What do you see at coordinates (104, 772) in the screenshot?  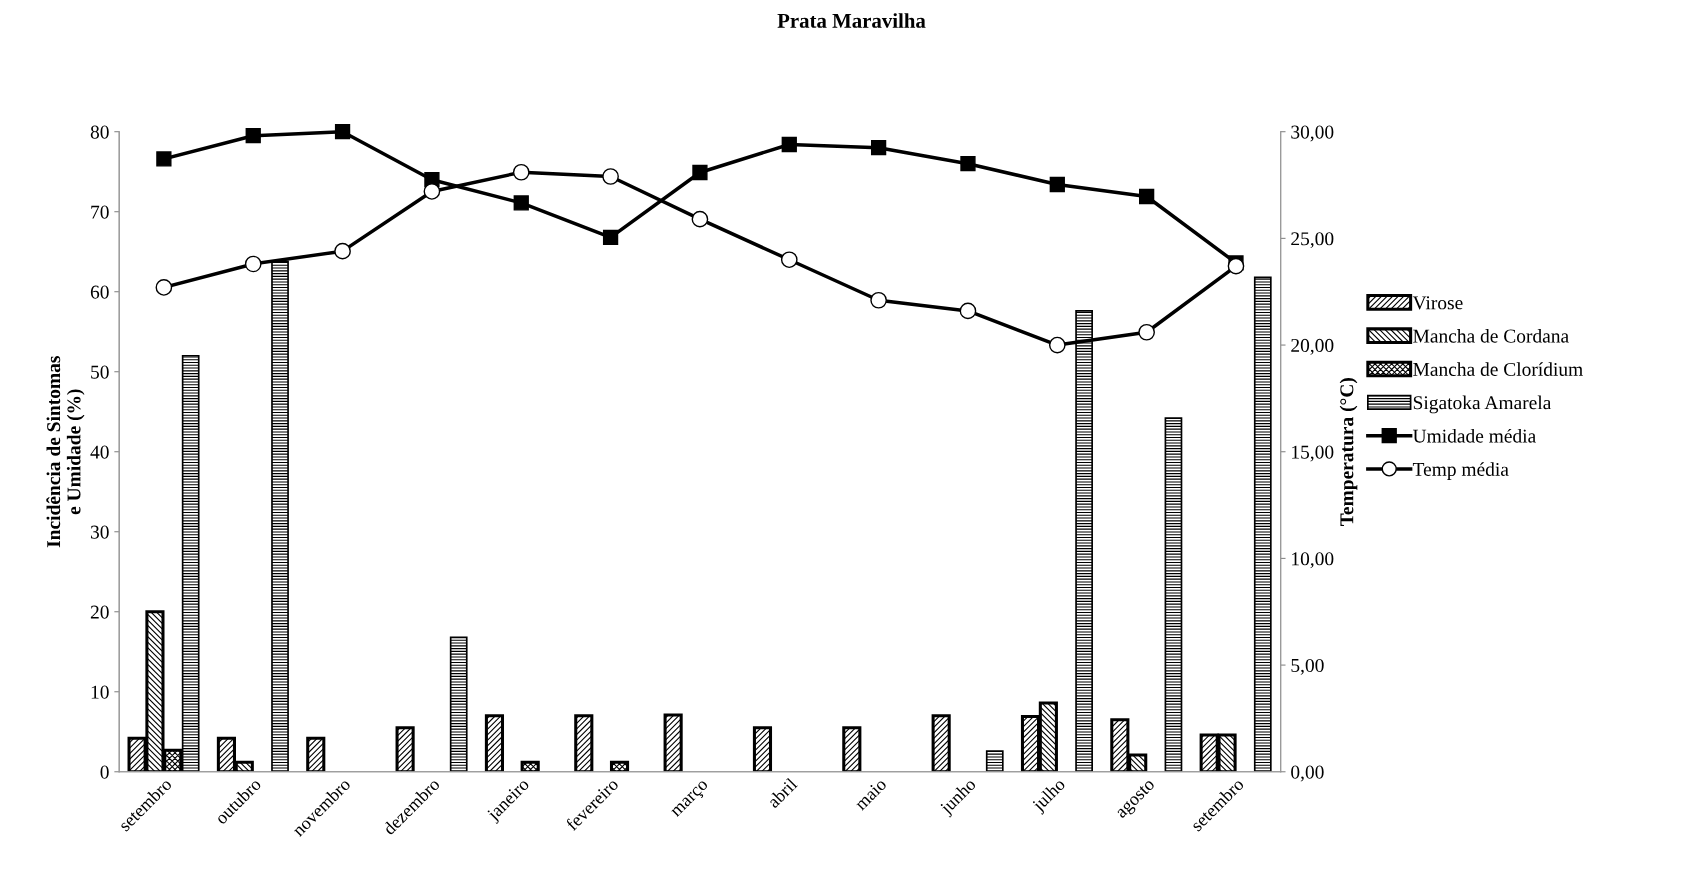 I see `y-tick-label: 0` at bounding box center [104, 772].